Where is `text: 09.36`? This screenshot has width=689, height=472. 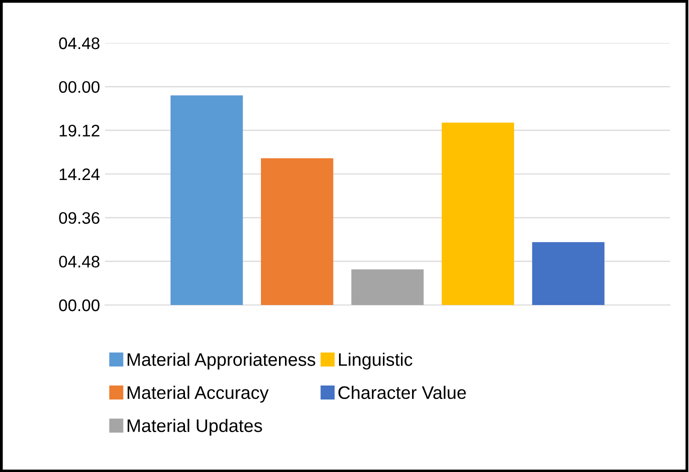
text: 09.36 is located at coordinates (79, 218).